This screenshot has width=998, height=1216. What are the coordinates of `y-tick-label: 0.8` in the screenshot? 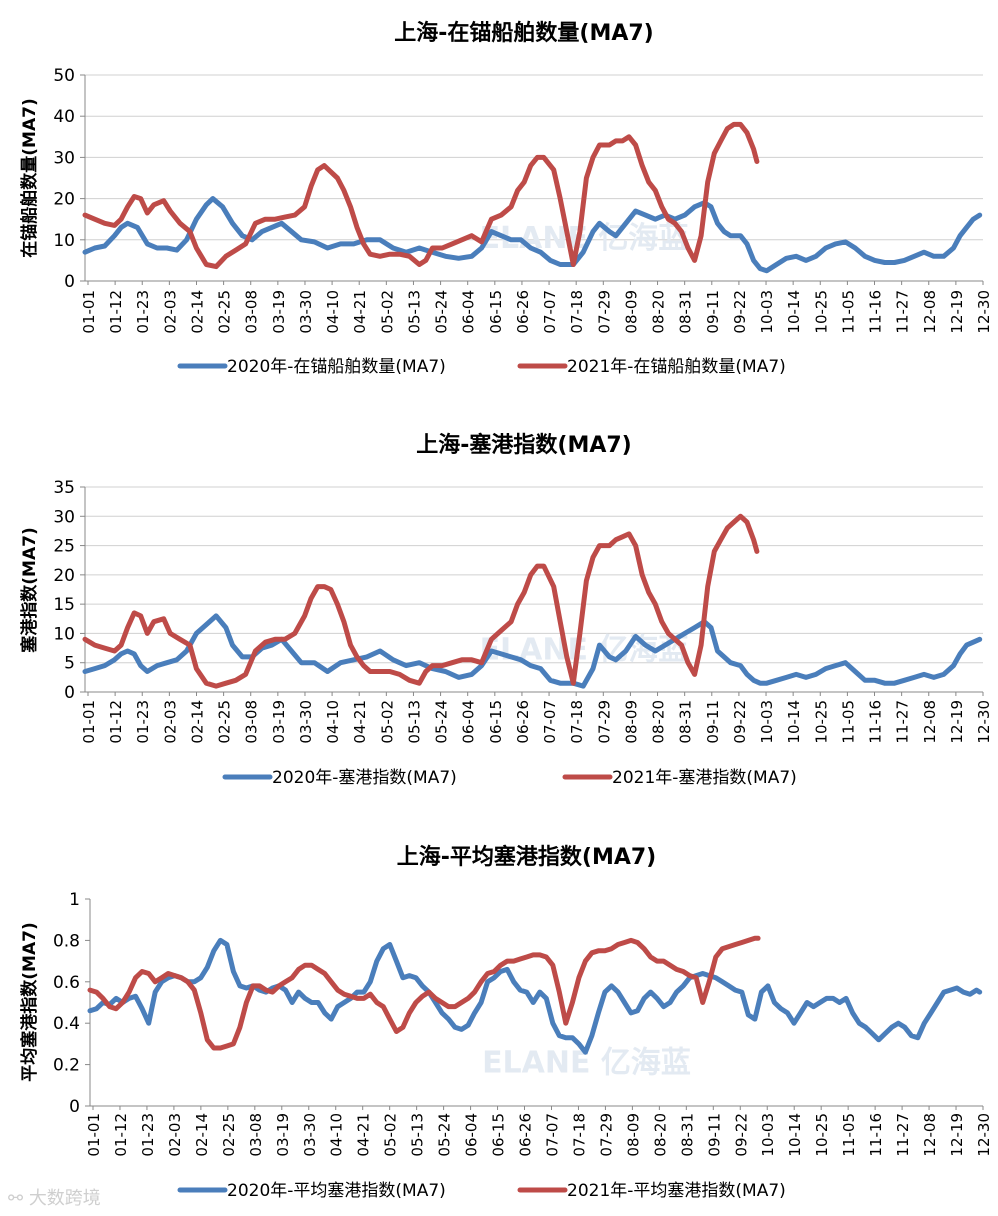 It's located at (66, 941).